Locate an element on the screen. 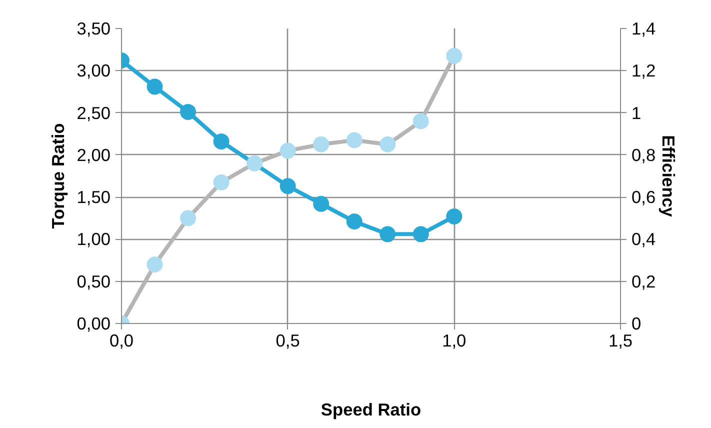  y-axis-title: Torque Ratio is located at coordinates (58, 176).